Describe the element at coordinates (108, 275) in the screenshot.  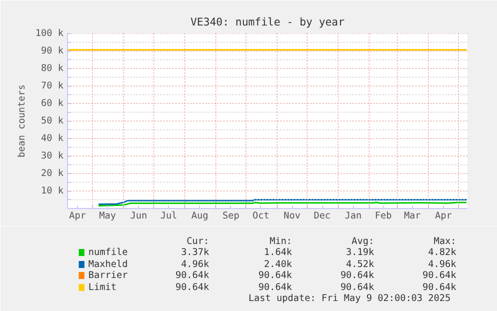
I see `legend-label: Barrier` at that location.